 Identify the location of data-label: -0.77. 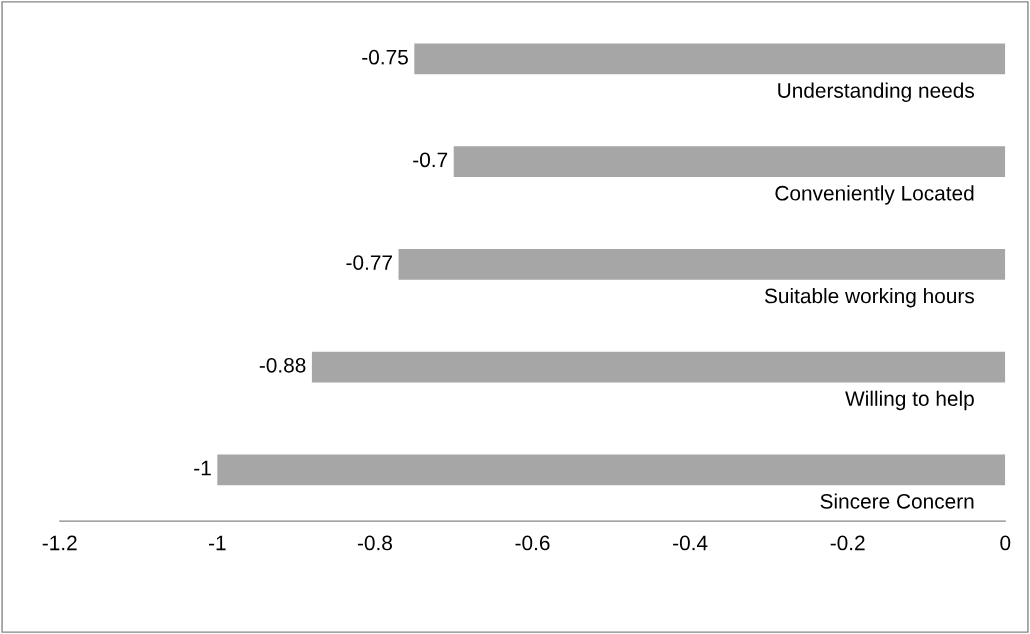
(369, 262).